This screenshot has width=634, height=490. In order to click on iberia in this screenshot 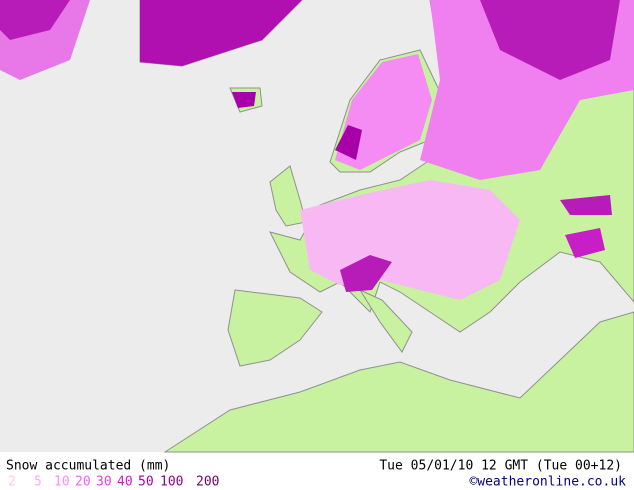, I will do `click(275, 328)`.